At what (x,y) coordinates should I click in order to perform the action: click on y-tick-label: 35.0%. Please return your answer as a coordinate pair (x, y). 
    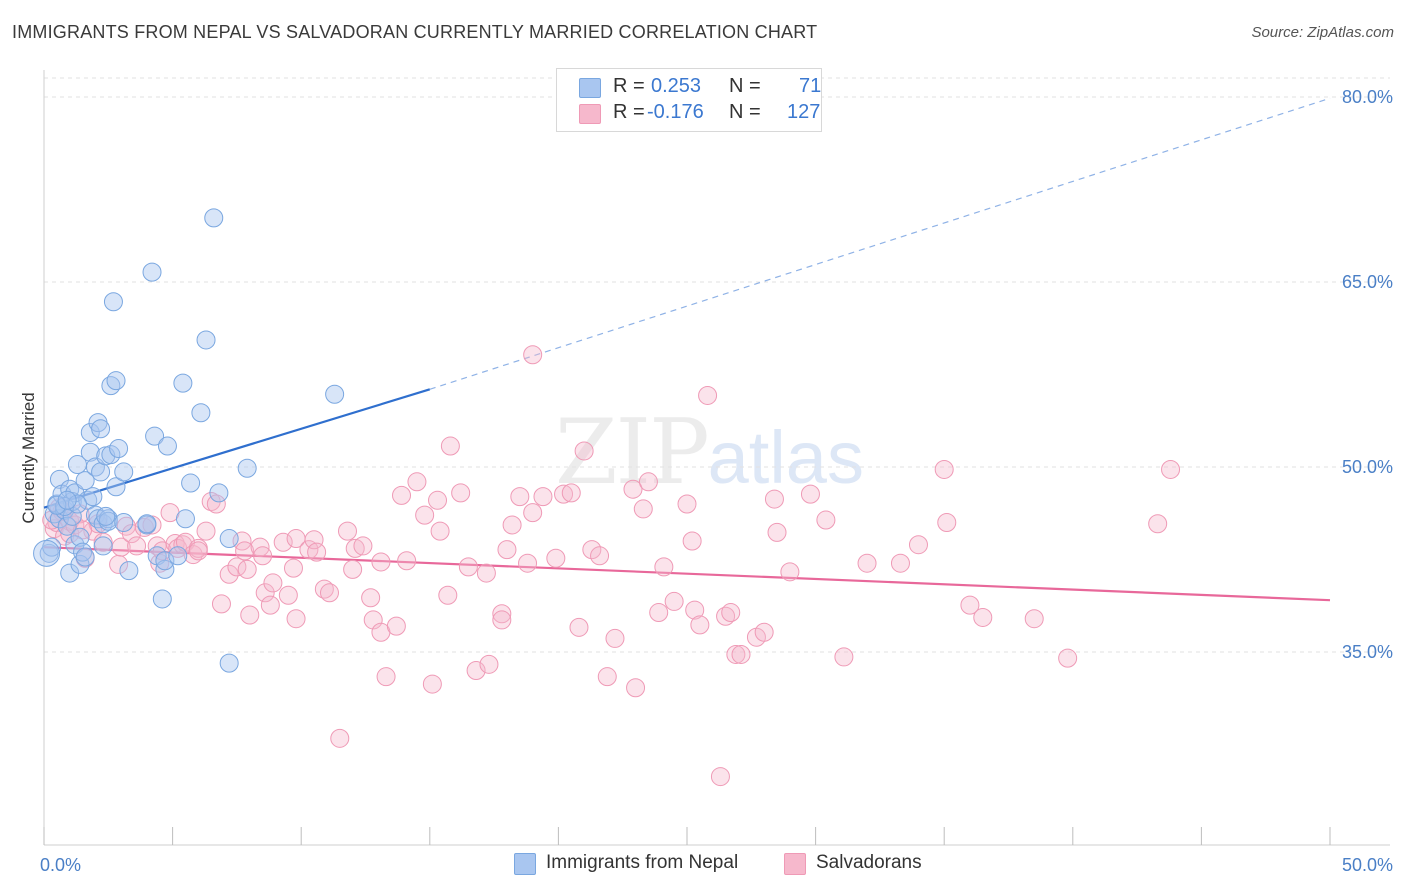
    Looking at the image, I should click on (1367, 652).